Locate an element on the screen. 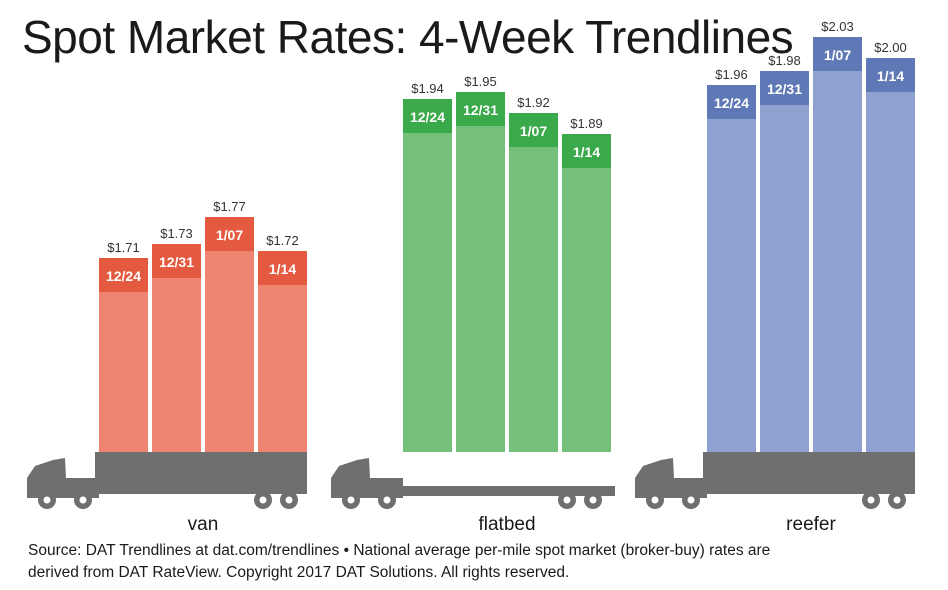  category-label-van-0: 12/24 is located at coordinates (123, 276).